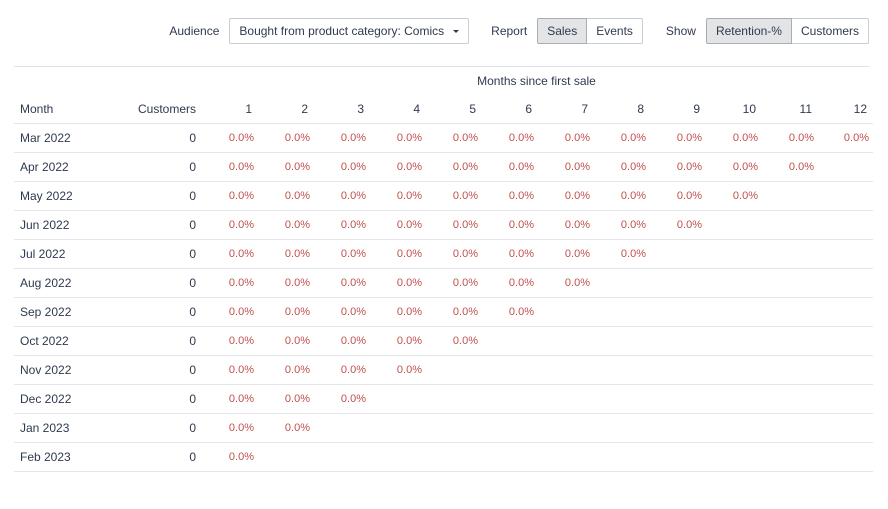 The image size is (888, 509). What do you see at coordinates (830, 31) in the screenshot?
I see `show-customers-button: Customers` at bounding box center [830, 31].